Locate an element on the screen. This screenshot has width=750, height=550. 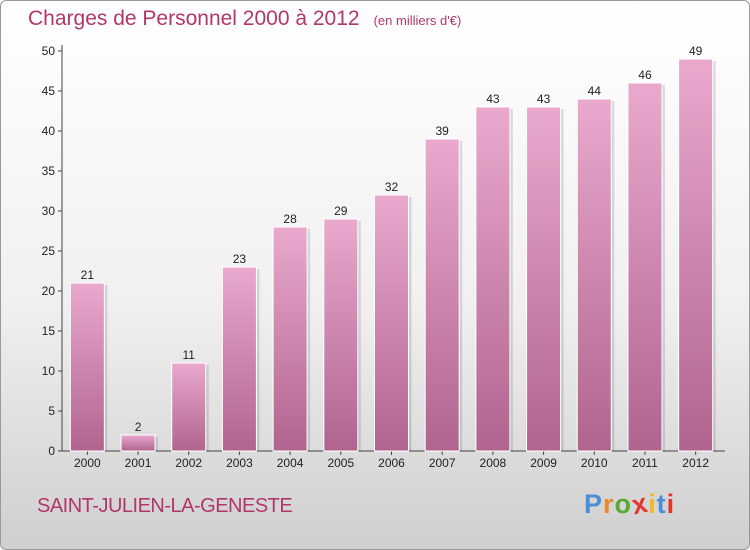
x-tick-label: 2010 is located at coordinates (594, 463).